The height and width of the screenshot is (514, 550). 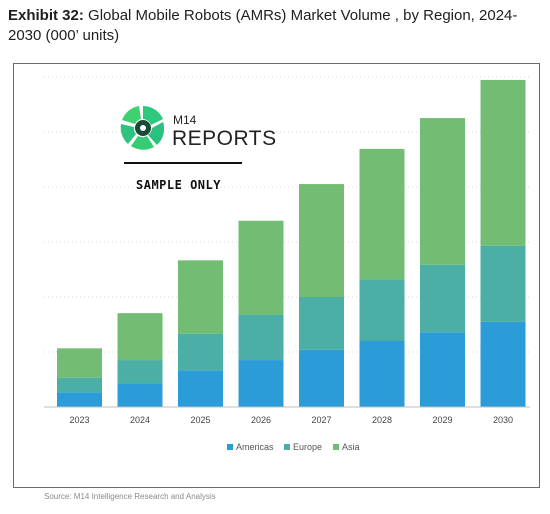 What do you see at coordinates (442, 420) in the screenshot?
I see `x-tick-label: 2029` at bounding box center [442, 420].